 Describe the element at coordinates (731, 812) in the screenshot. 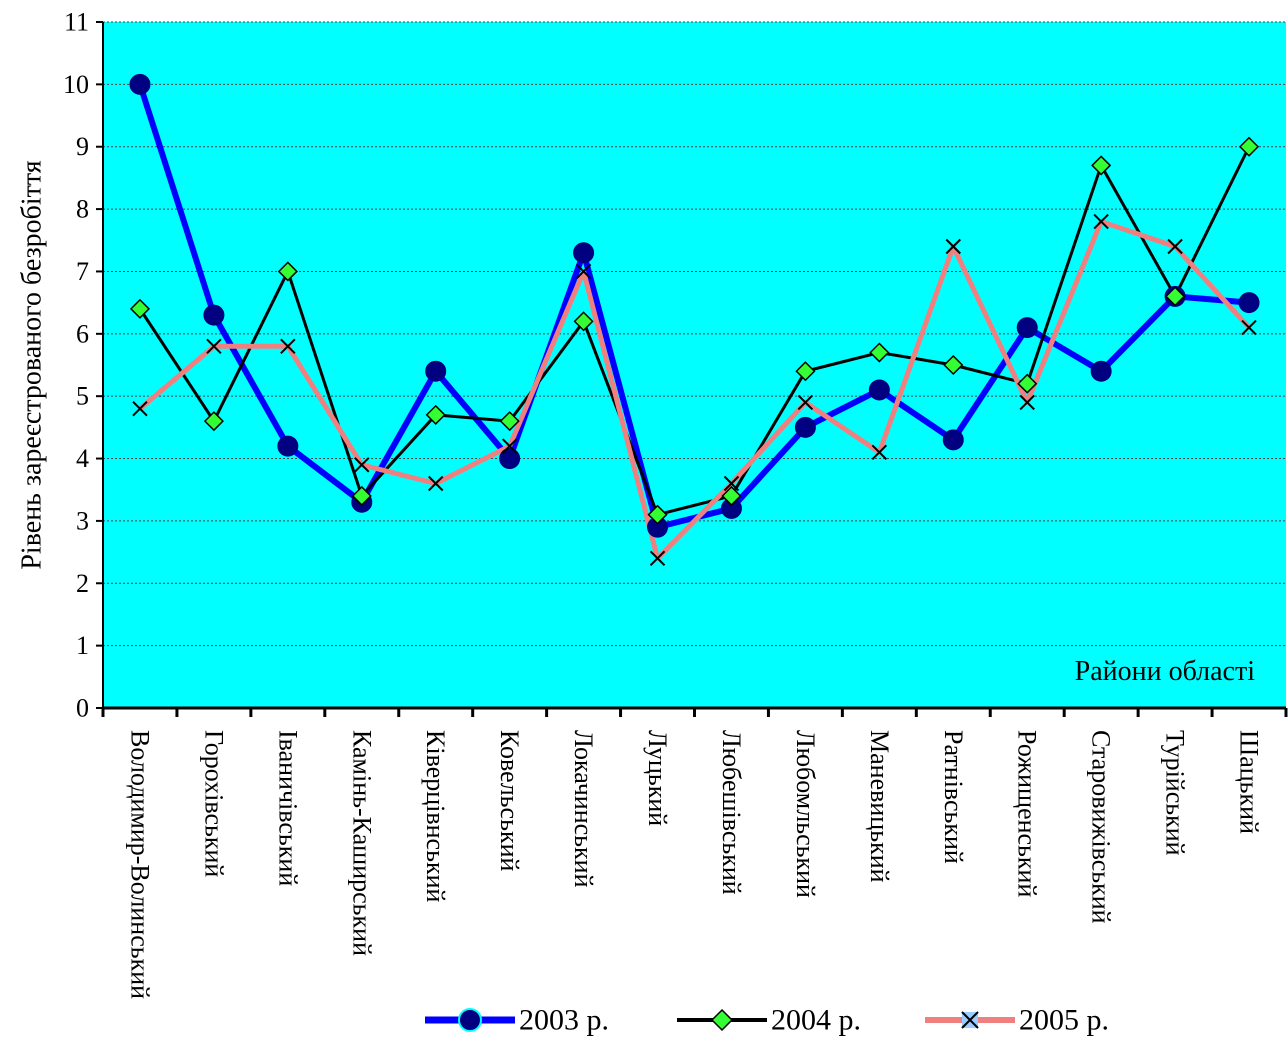

I see `x-tick-label: Любешівський` at that location.